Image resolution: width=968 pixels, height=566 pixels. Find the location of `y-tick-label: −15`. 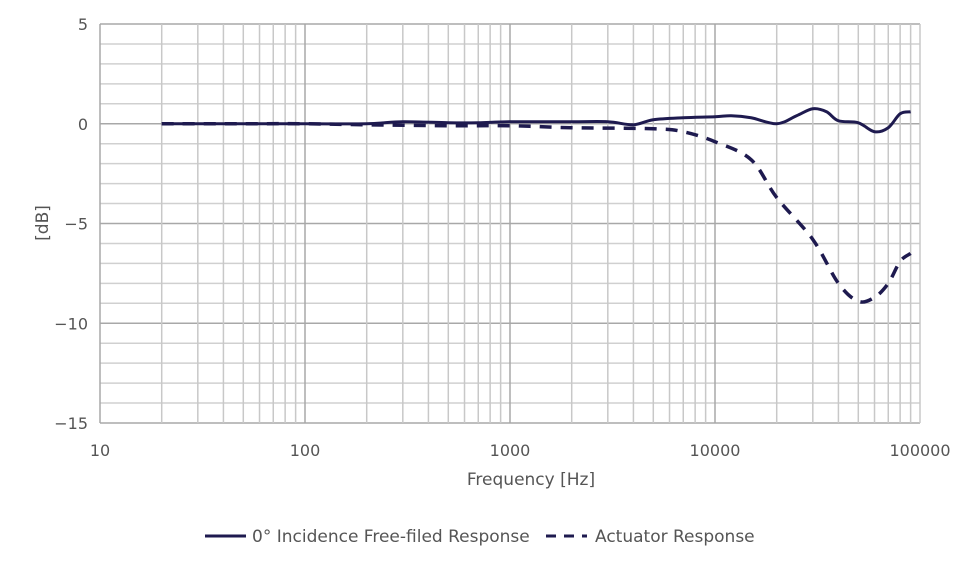

y-tick-label: −15 is located at coordinates (71, 423).